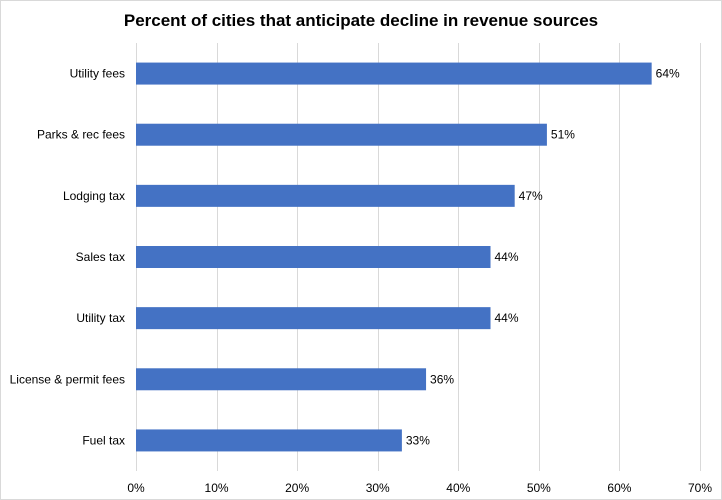 This screenshot has width=722, height=500. I want to click on category-label: Utility tax, so click(100, 318).